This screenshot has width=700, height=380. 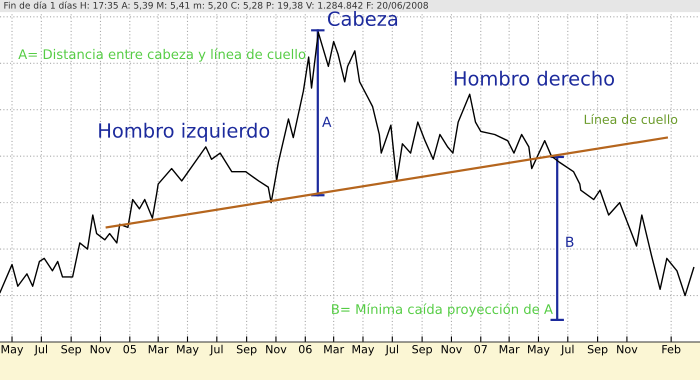 What do you see at coordinates (671, 349) in the screenshot?
I see `x-tick-label: Feb` at bounding box center [671, 349].